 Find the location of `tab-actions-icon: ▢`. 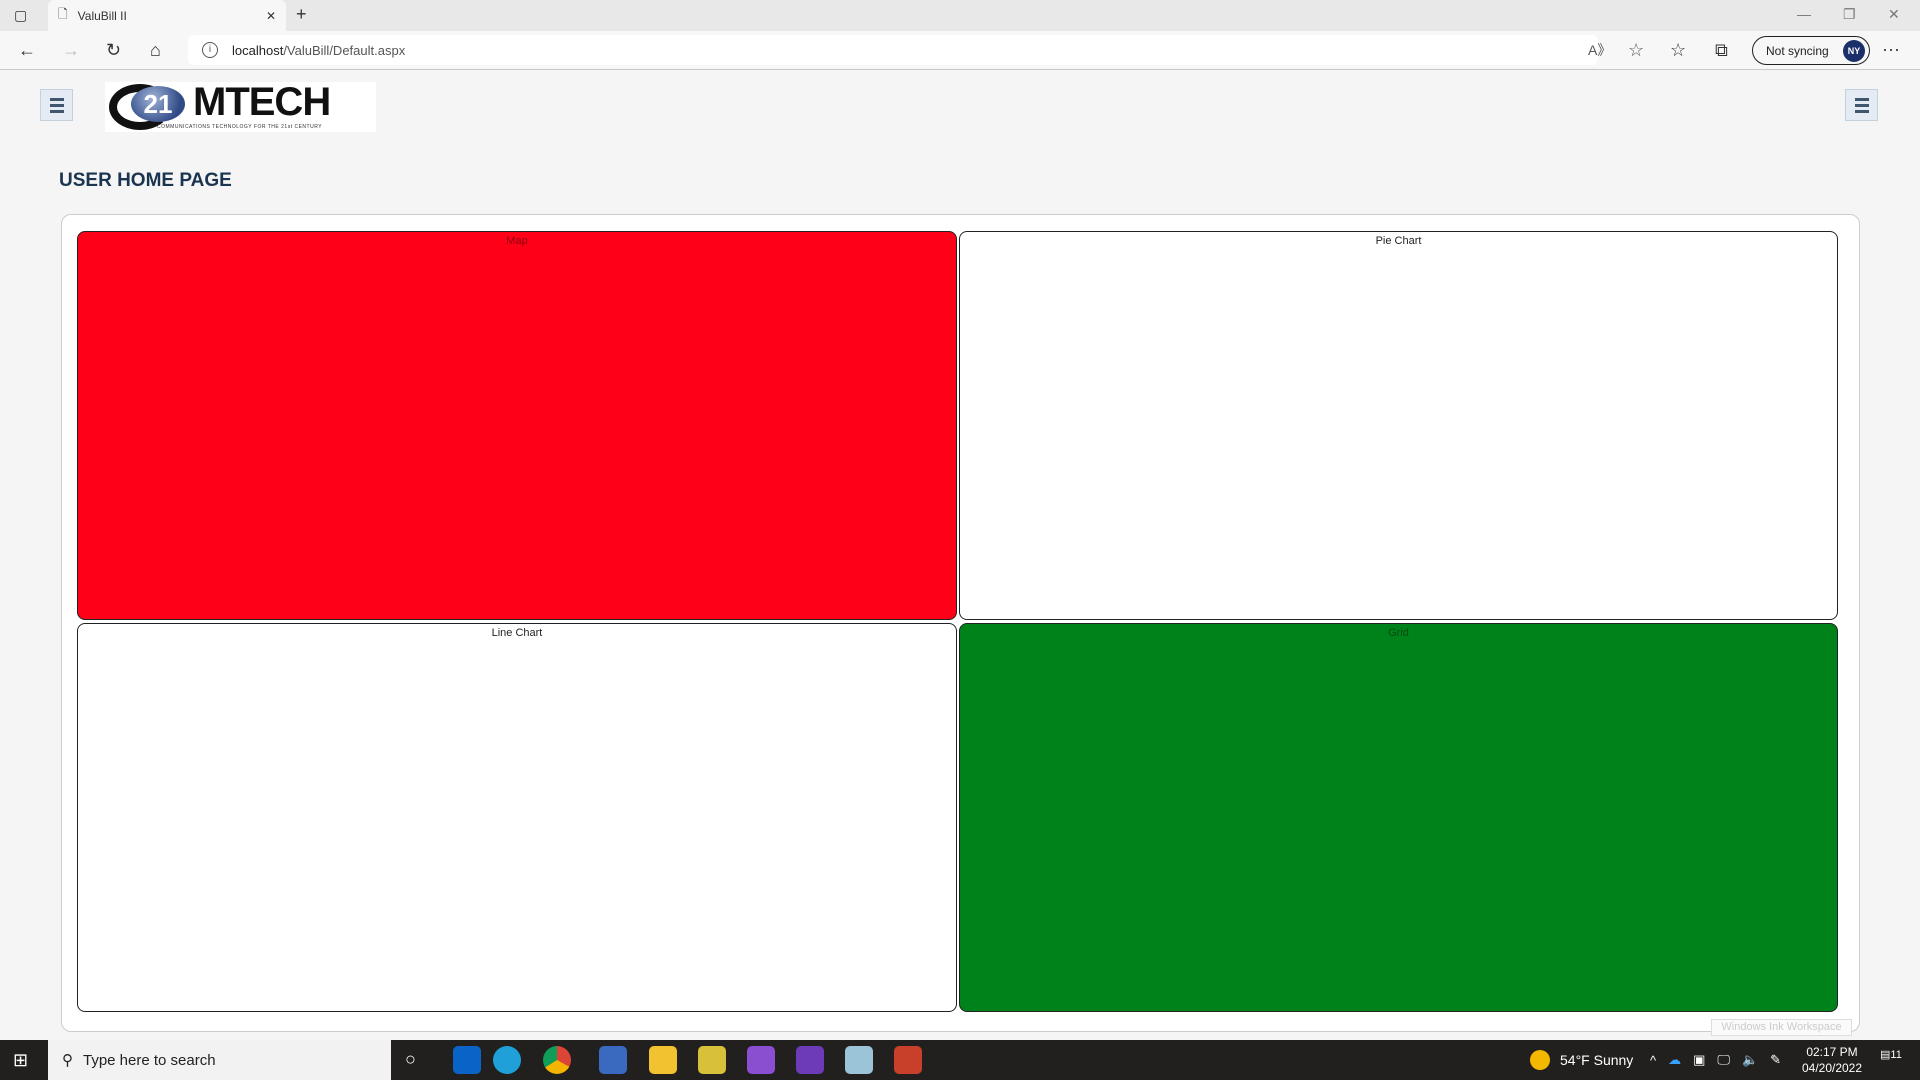

tab-actions-icon: ▢ is located at coordinates (21, 15).